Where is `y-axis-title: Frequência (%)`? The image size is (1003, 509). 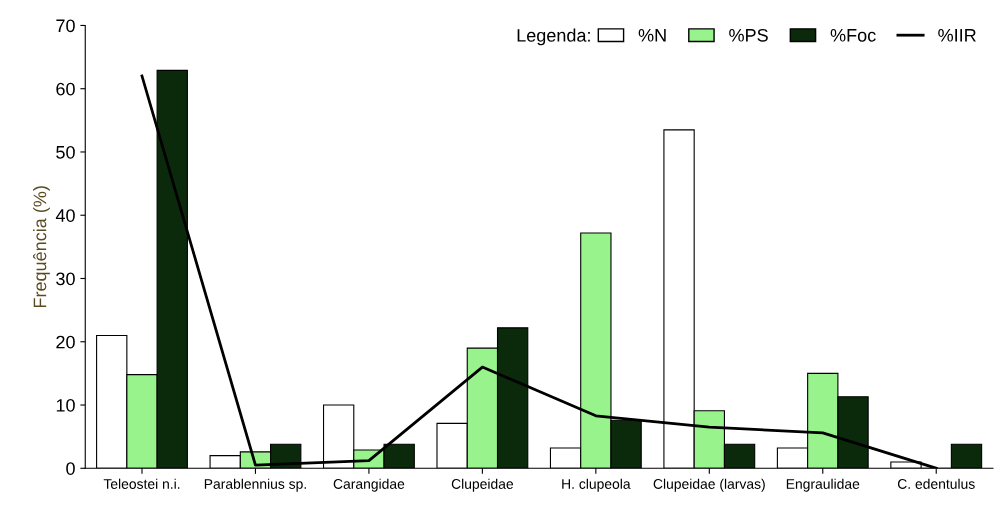
y-axis-title: Frequência (%) is located at coordinates (41, 247).